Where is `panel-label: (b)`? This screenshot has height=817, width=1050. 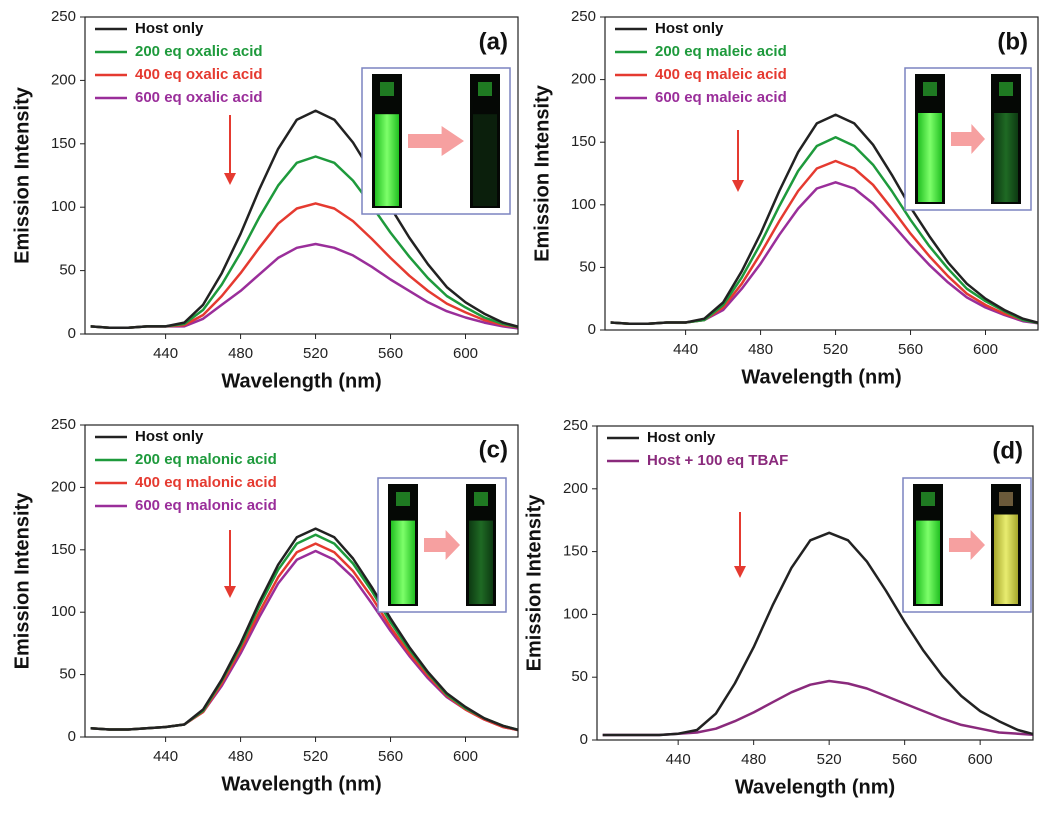
panel-label: (b) is located at coordinates (1012, 41).